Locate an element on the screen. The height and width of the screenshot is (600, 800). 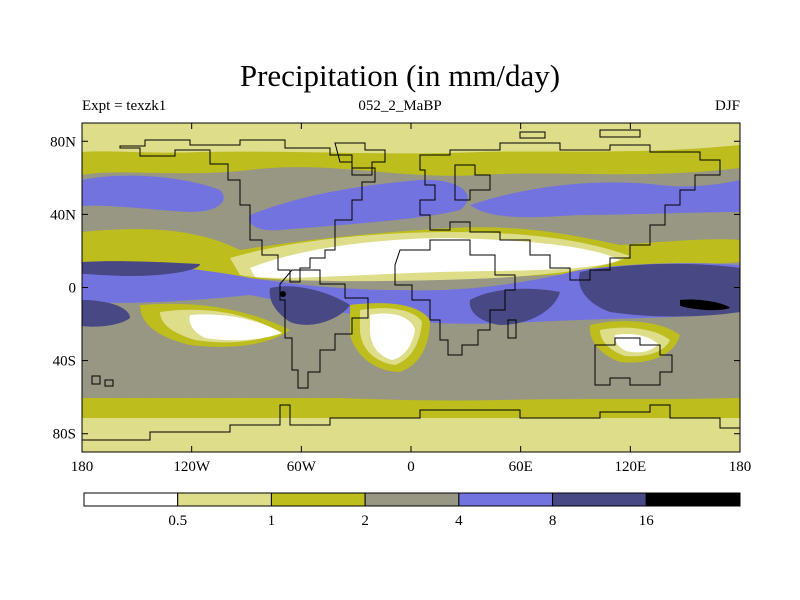
coast-antarctica is located at coordinates (411, 422).